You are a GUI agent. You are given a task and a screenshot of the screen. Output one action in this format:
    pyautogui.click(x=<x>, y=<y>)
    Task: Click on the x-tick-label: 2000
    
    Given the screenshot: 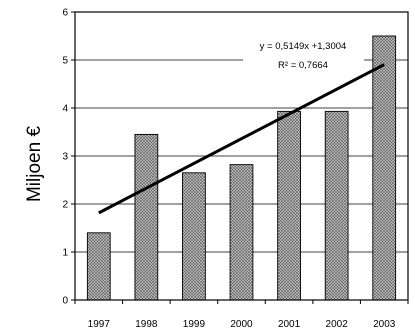 What is the action you would take?
    pyautogui.click(x=241, y=324)
    